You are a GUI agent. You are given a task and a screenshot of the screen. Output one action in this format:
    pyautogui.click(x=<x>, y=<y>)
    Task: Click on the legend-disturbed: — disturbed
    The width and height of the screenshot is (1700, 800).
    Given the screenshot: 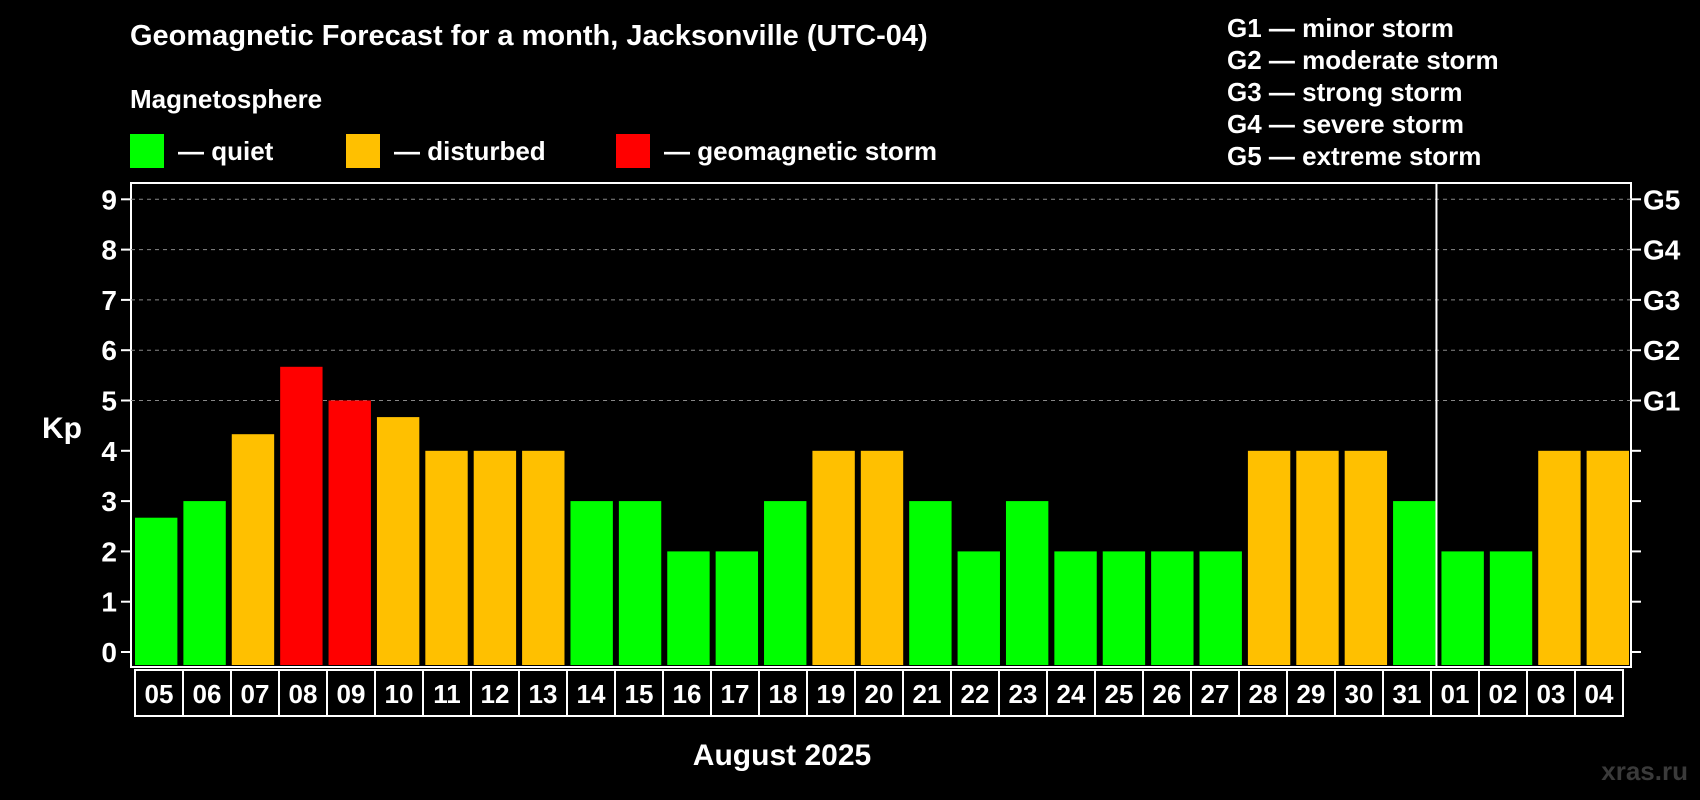 What is the action you would take?
    pyautogui.click(x=446, y=151)
    